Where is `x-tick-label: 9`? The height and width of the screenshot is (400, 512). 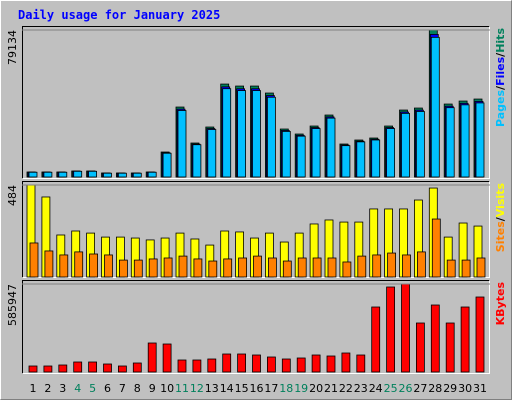
x-tick-label: 9 is located at coordinates (152, 388).